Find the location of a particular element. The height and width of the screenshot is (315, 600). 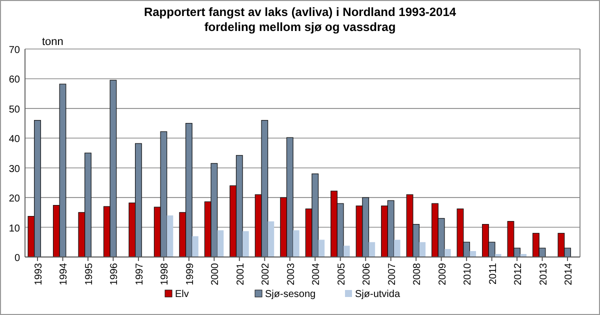

y-axis-title: tonn is located at coordinates (53, 42).